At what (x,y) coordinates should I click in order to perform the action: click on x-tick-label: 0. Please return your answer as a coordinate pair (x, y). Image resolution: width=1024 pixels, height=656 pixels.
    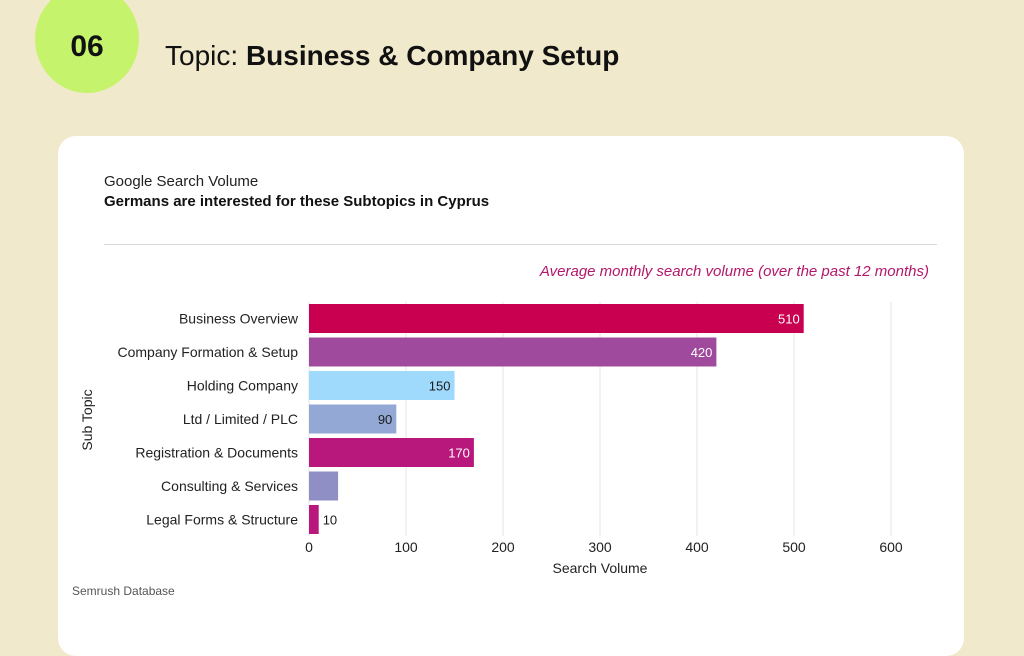
    Looking at the image, I should click on (309, 547).